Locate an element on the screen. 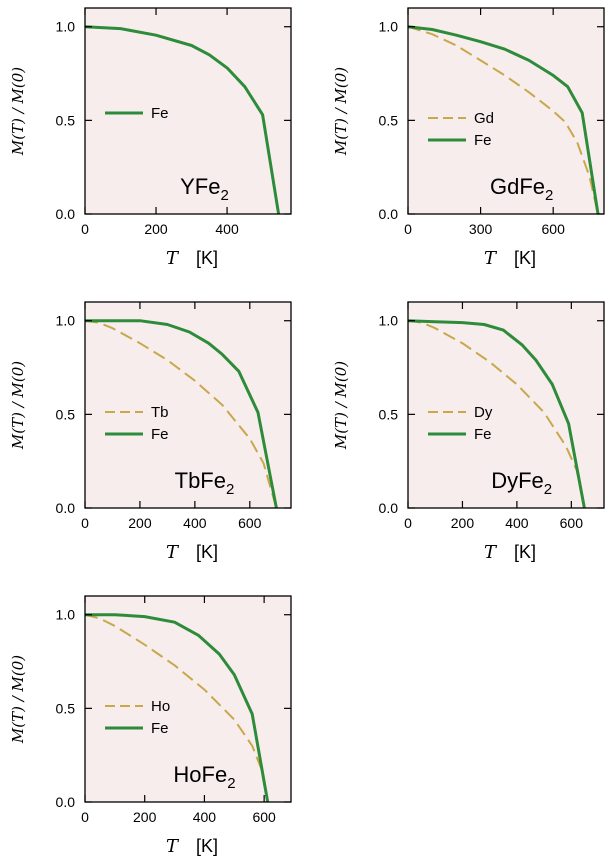 The height and width of the screenshot is (865, 610). series-line-tb is located at coordinates (181, 414).